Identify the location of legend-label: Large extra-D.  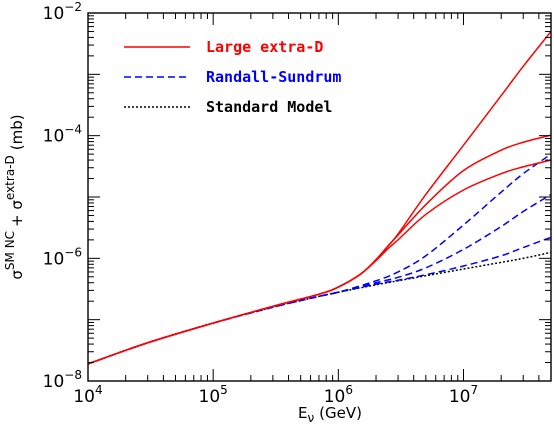
(264, 47).